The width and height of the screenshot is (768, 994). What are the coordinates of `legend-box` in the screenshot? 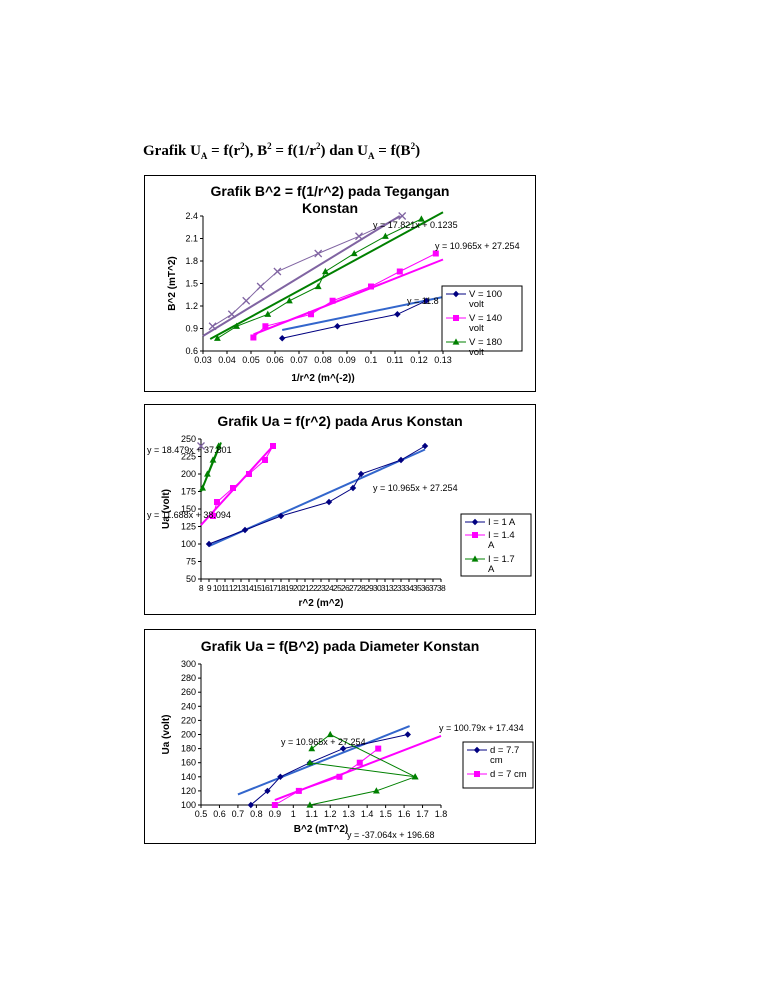 It's located at (496, 545).